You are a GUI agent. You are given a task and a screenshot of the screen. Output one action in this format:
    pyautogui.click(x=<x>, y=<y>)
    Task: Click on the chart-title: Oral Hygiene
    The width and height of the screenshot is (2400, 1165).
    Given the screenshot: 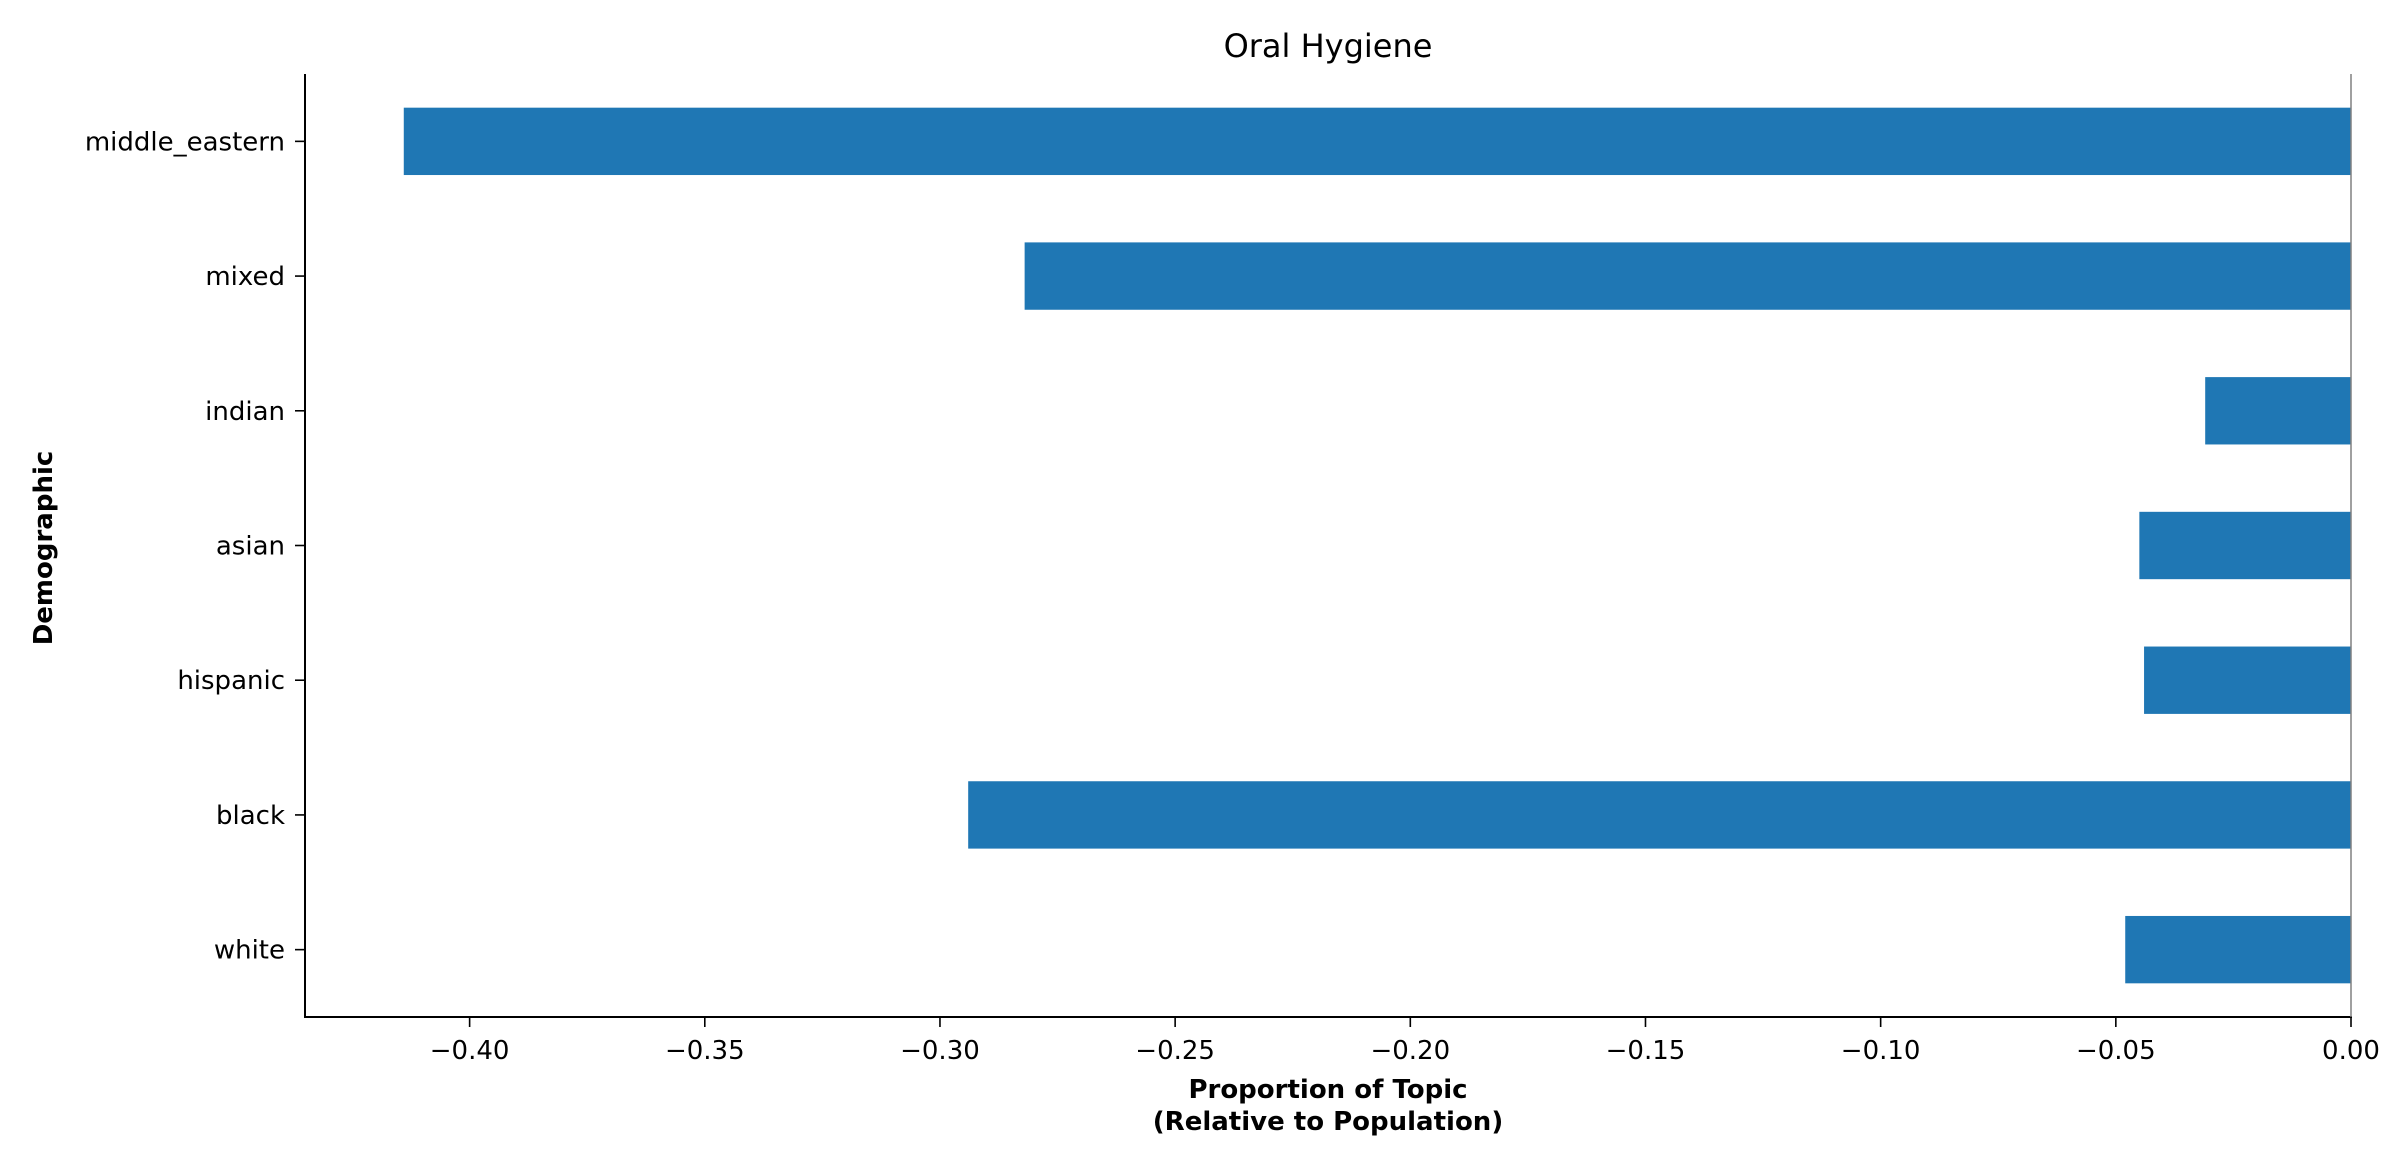 What is the action you would take?
    pyautogui.click(x=1328, y=46)
    